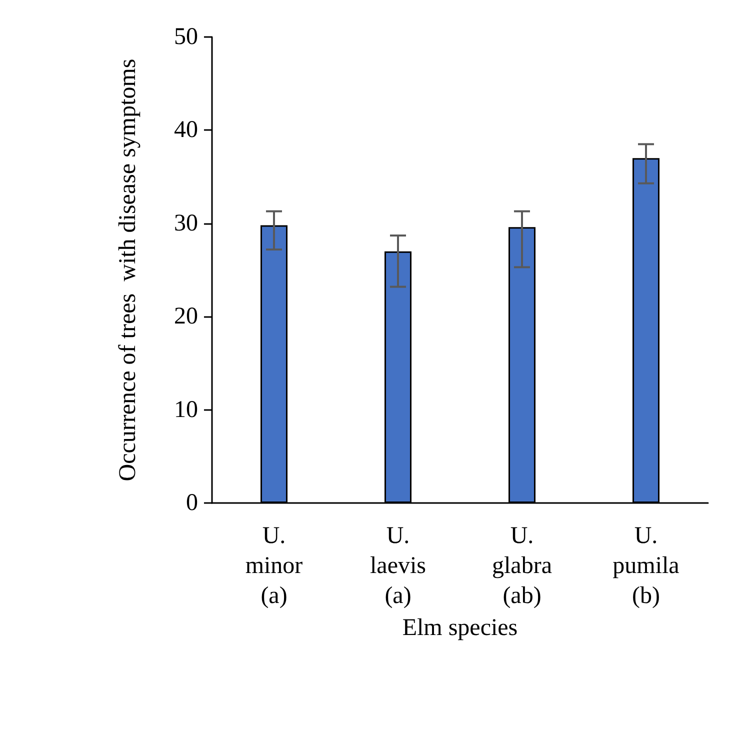  Describe the element at coordinates (646, 566) in the screenshot. I see `x-tick-label: U. pumila (b)` at that location.